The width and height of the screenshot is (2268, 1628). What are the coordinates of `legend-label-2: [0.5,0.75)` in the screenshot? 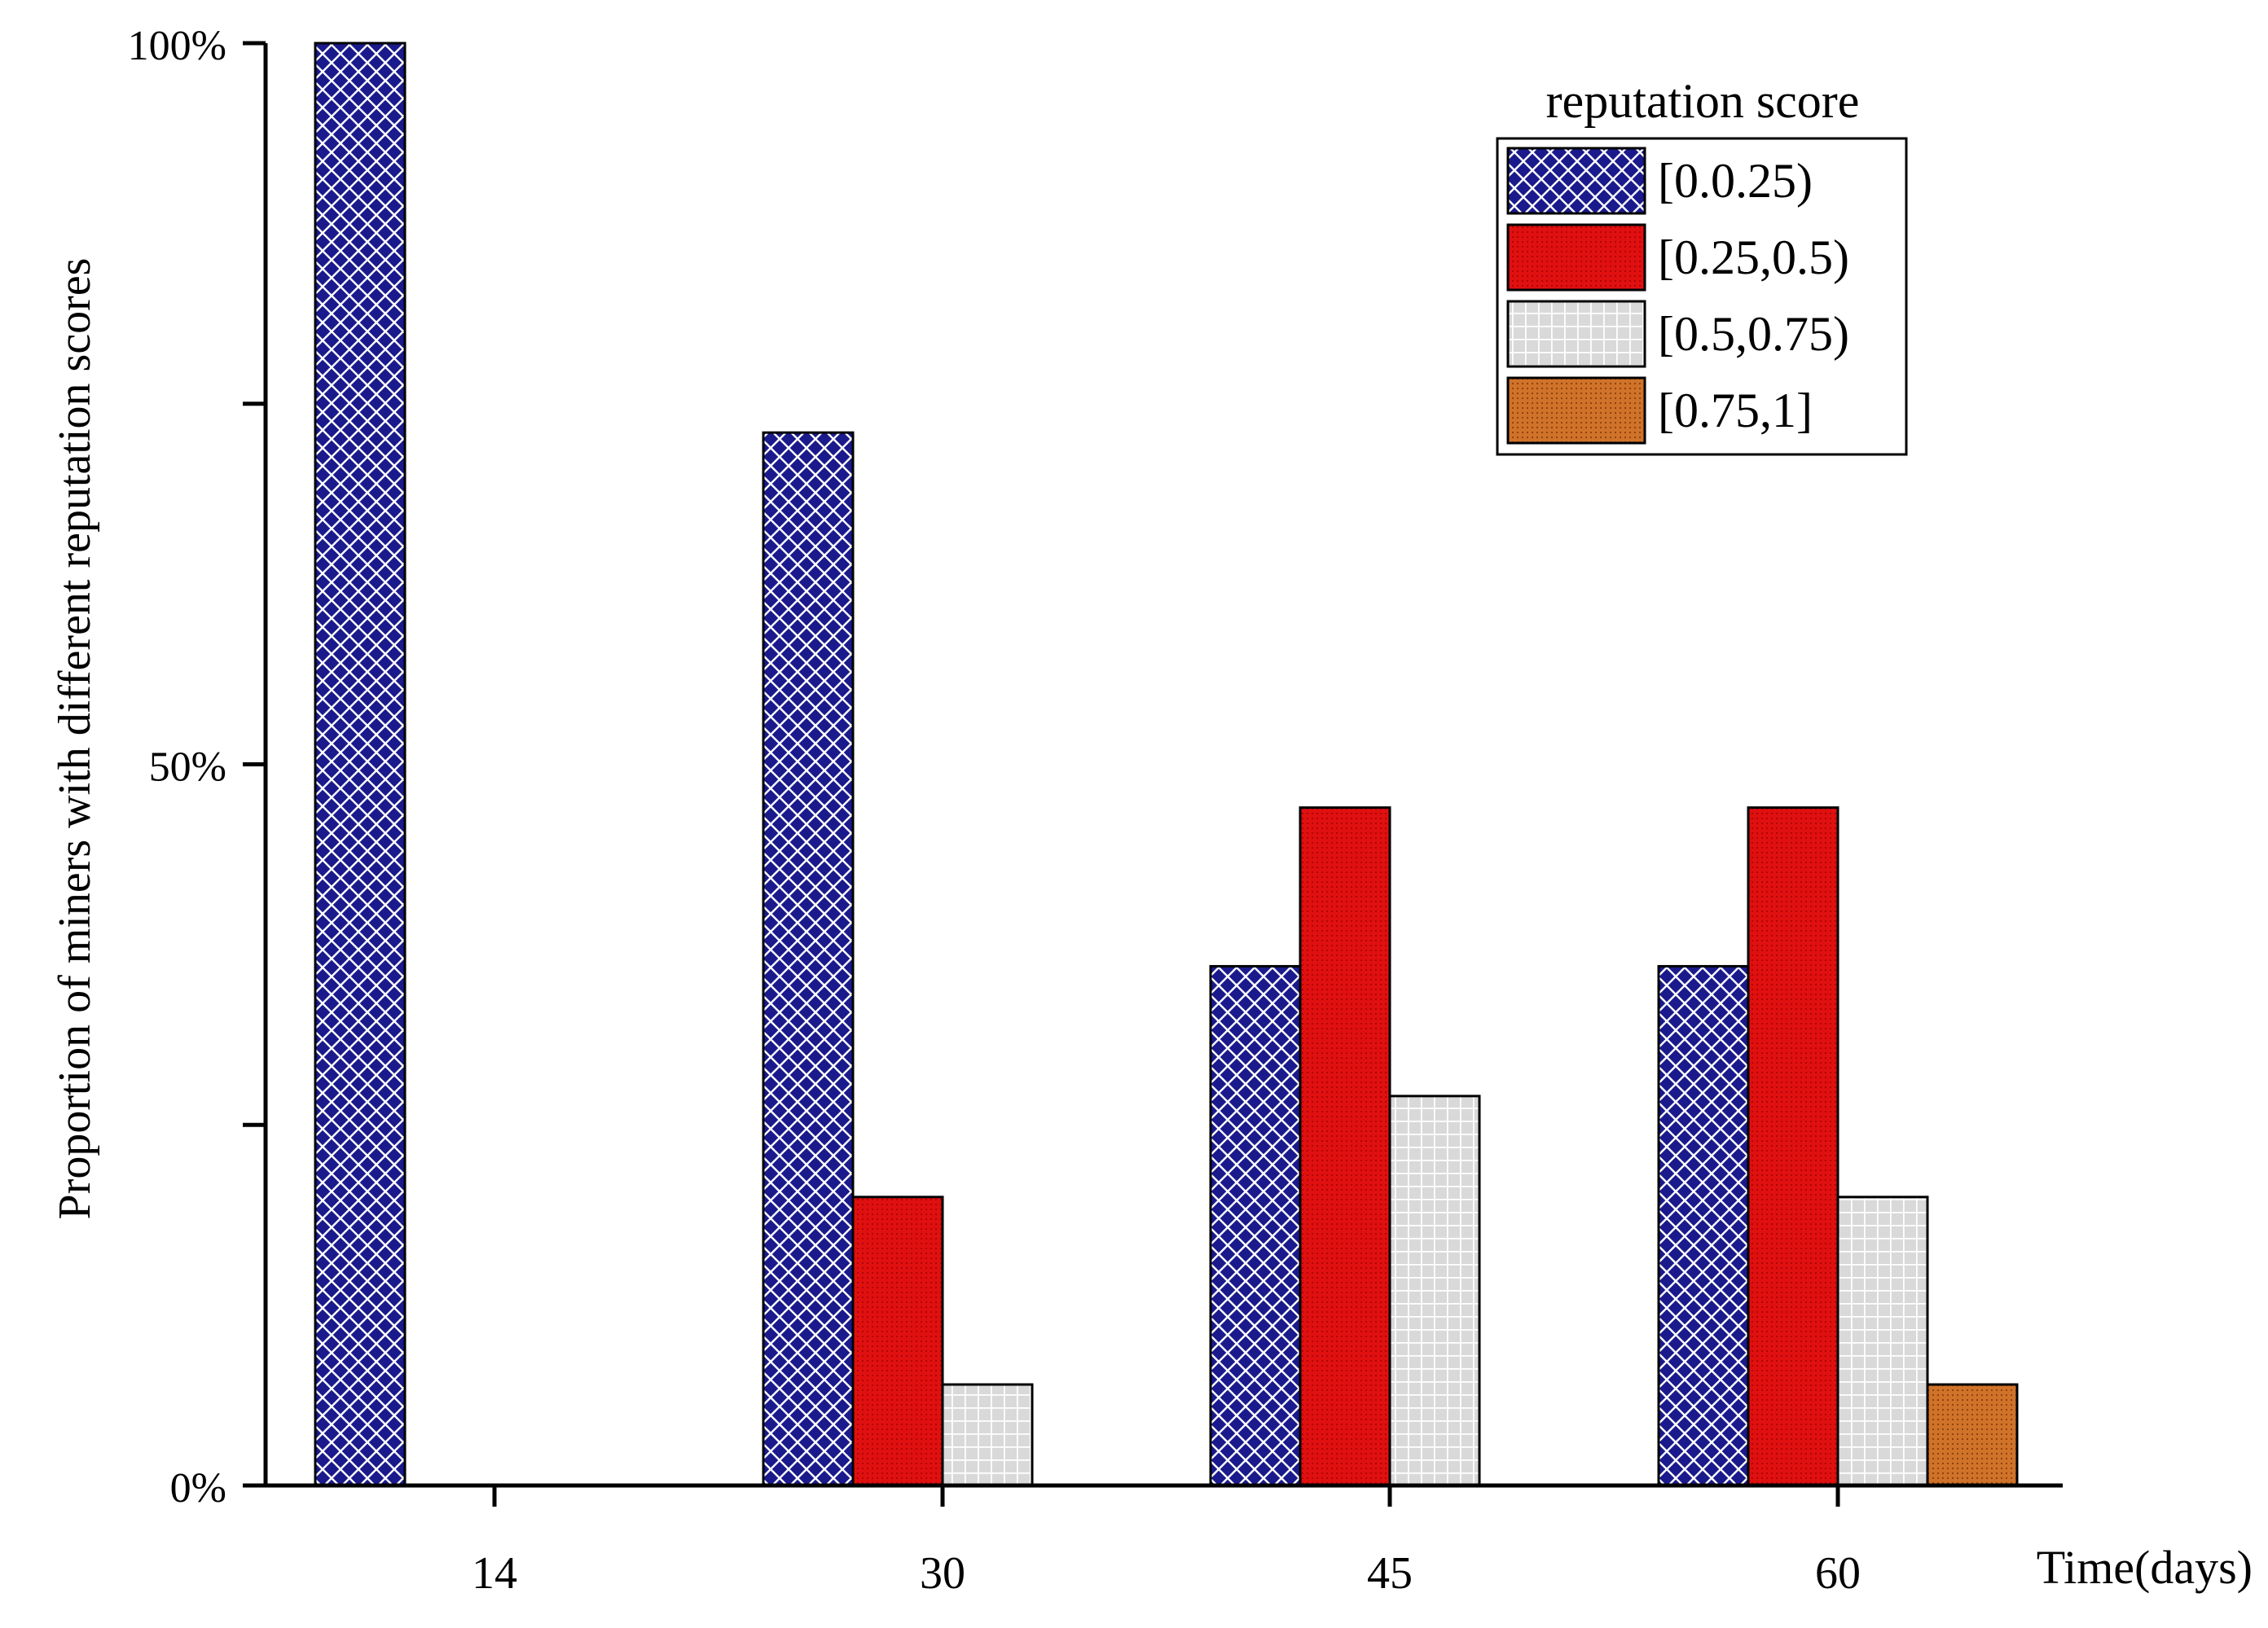 It's located at (1753, 334).